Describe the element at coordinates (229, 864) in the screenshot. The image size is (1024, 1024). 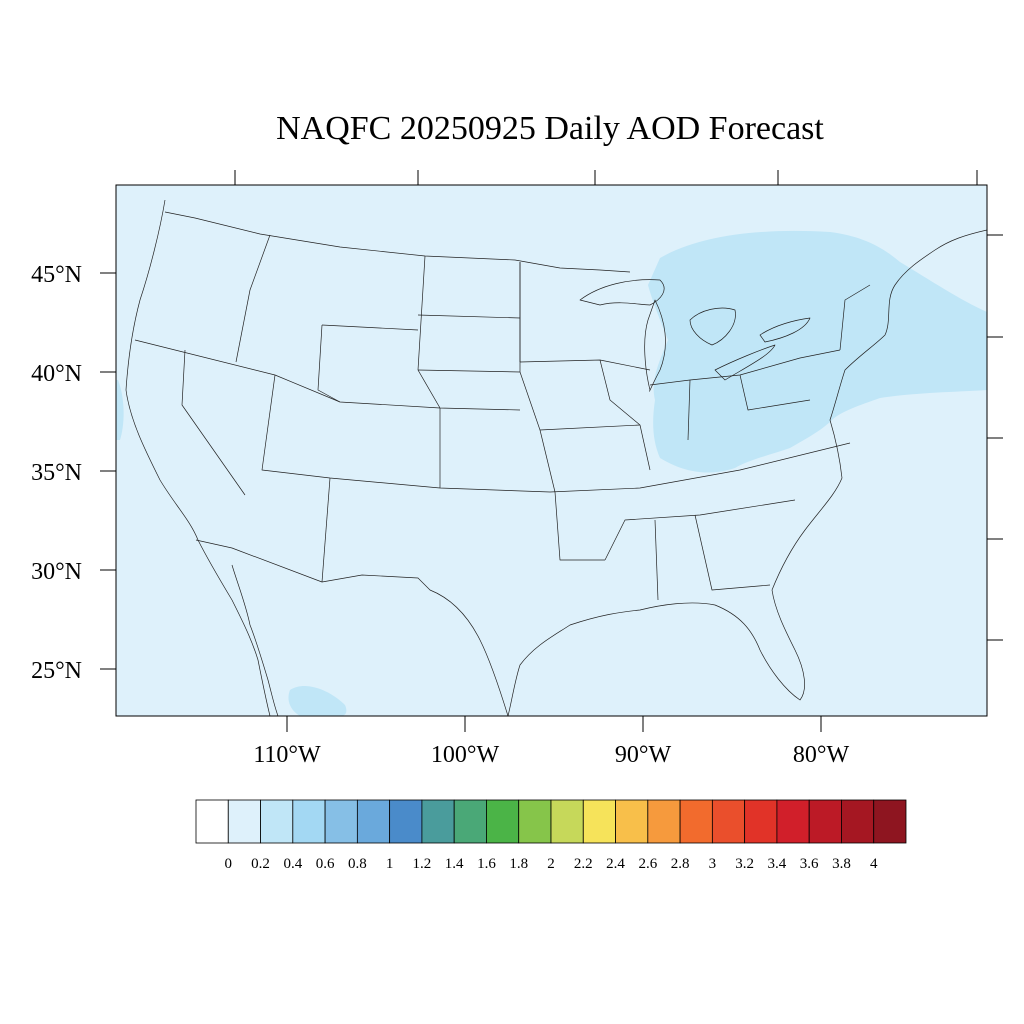
I see `colorbar-tick-label: 0` at that location.